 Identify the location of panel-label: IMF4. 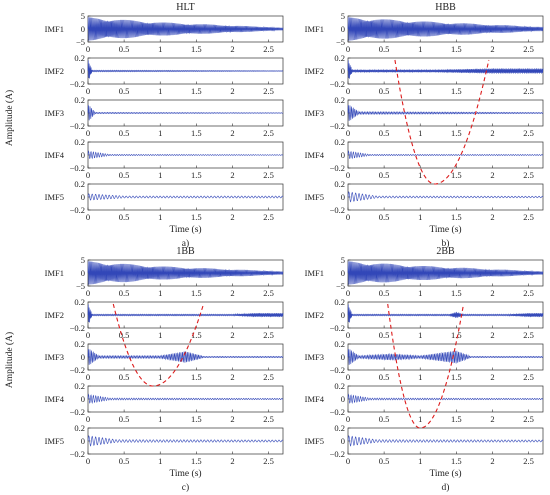
(315, 399).